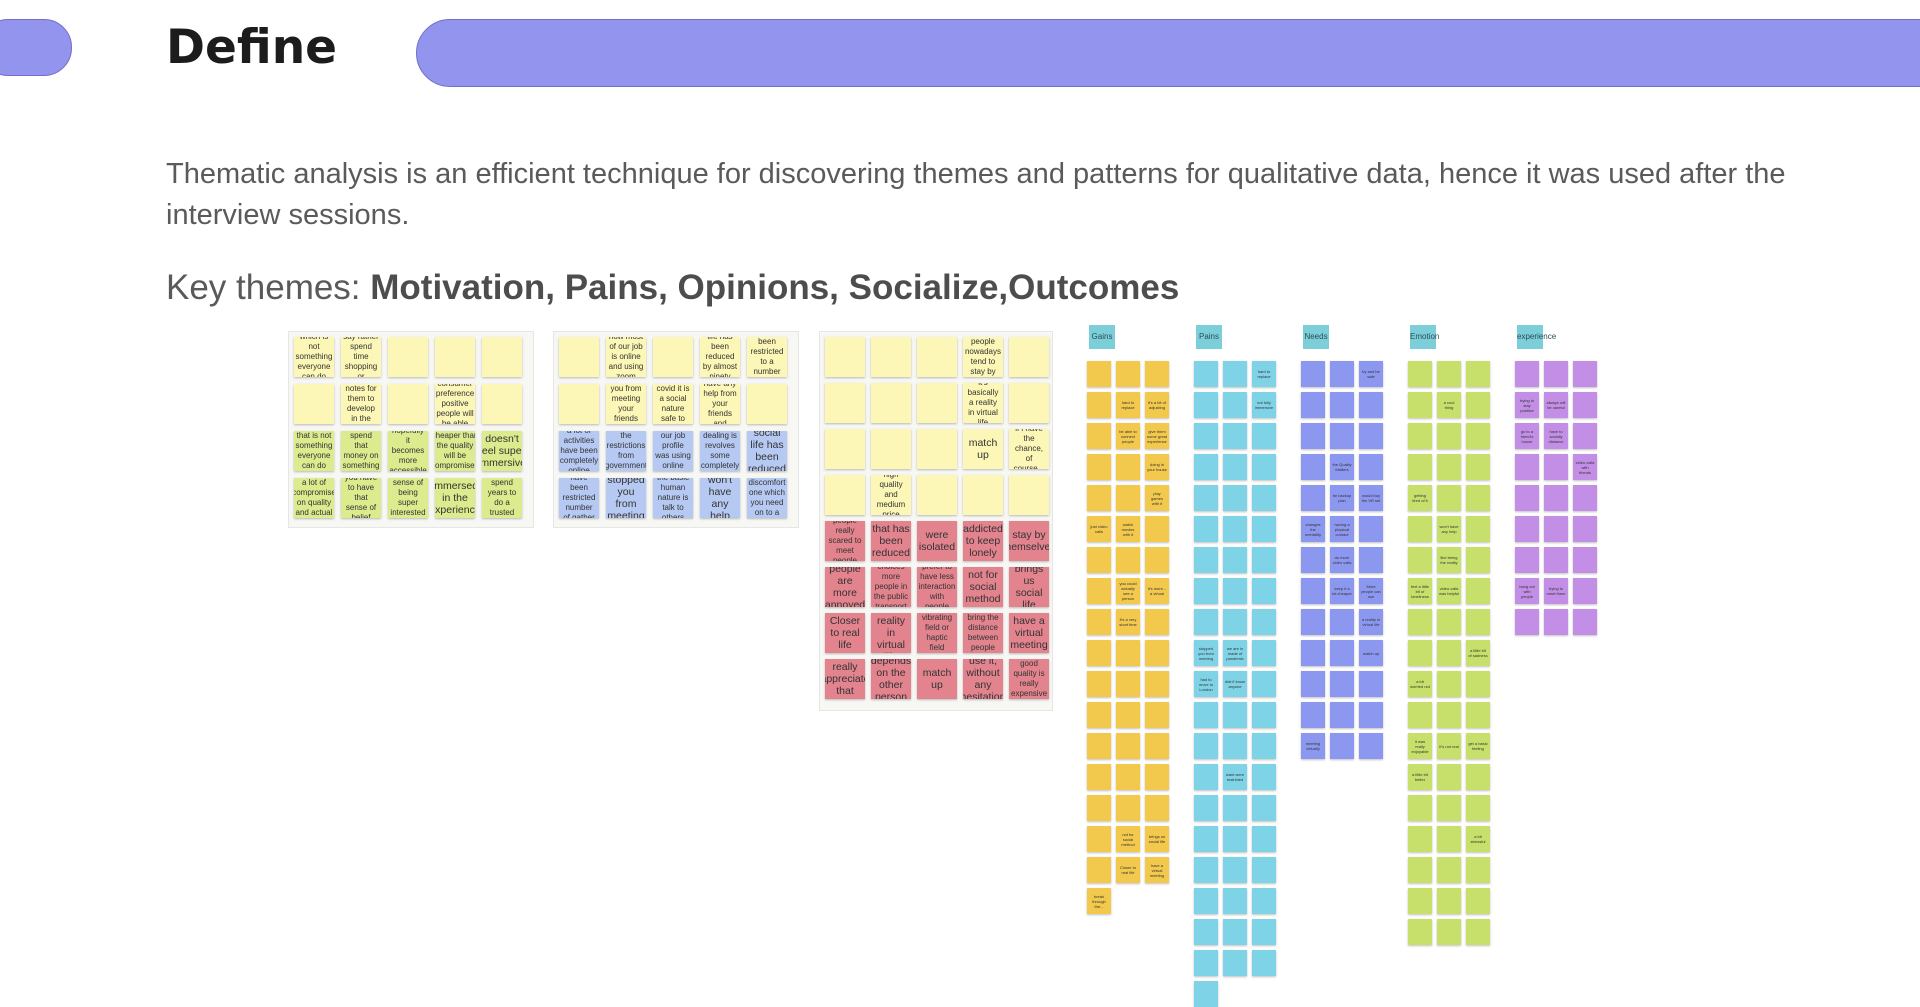 The image size is (1920, 1007). What do you see at coordinates (1449, 746) in the screenshot?
I see `affinity-note: It's not real` at bounding box center [1449, 746].